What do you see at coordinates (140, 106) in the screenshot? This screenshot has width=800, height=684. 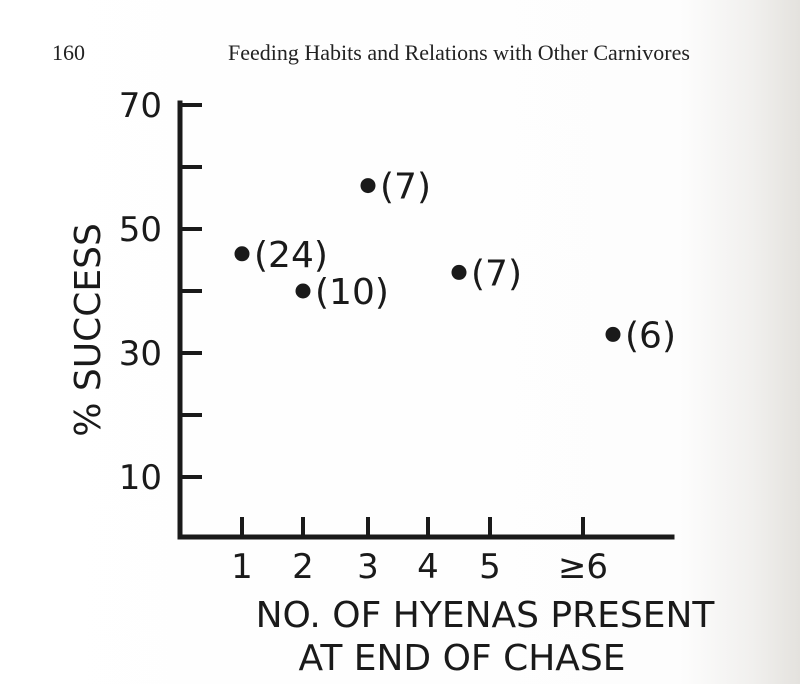 I see `y-tick-label-70: 70` at bounding box center [140, 106].